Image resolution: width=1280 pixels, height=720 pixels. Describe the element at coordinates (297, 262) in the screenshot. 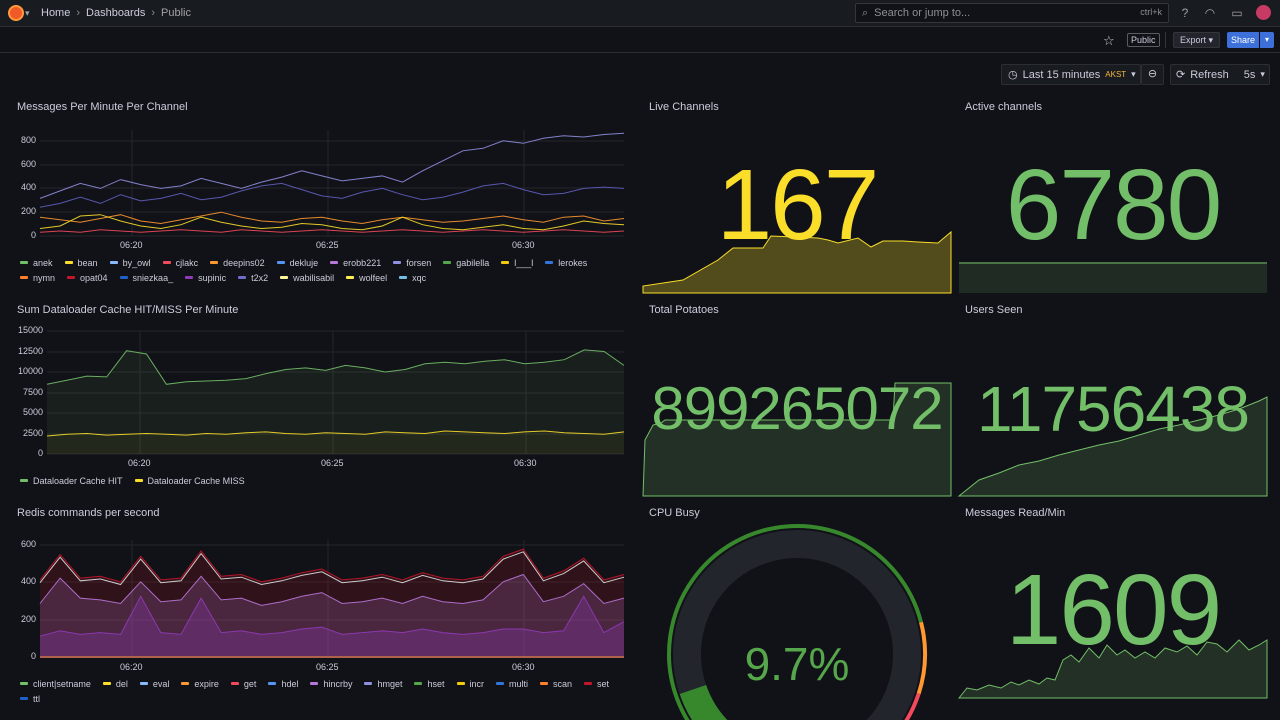

I see `legend-item: dekluje` at that location.